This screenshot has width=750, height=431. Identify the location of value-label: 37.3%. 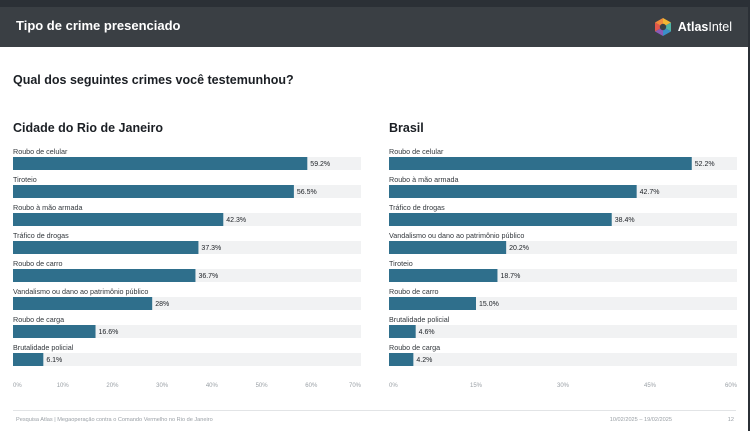
(211, 248).